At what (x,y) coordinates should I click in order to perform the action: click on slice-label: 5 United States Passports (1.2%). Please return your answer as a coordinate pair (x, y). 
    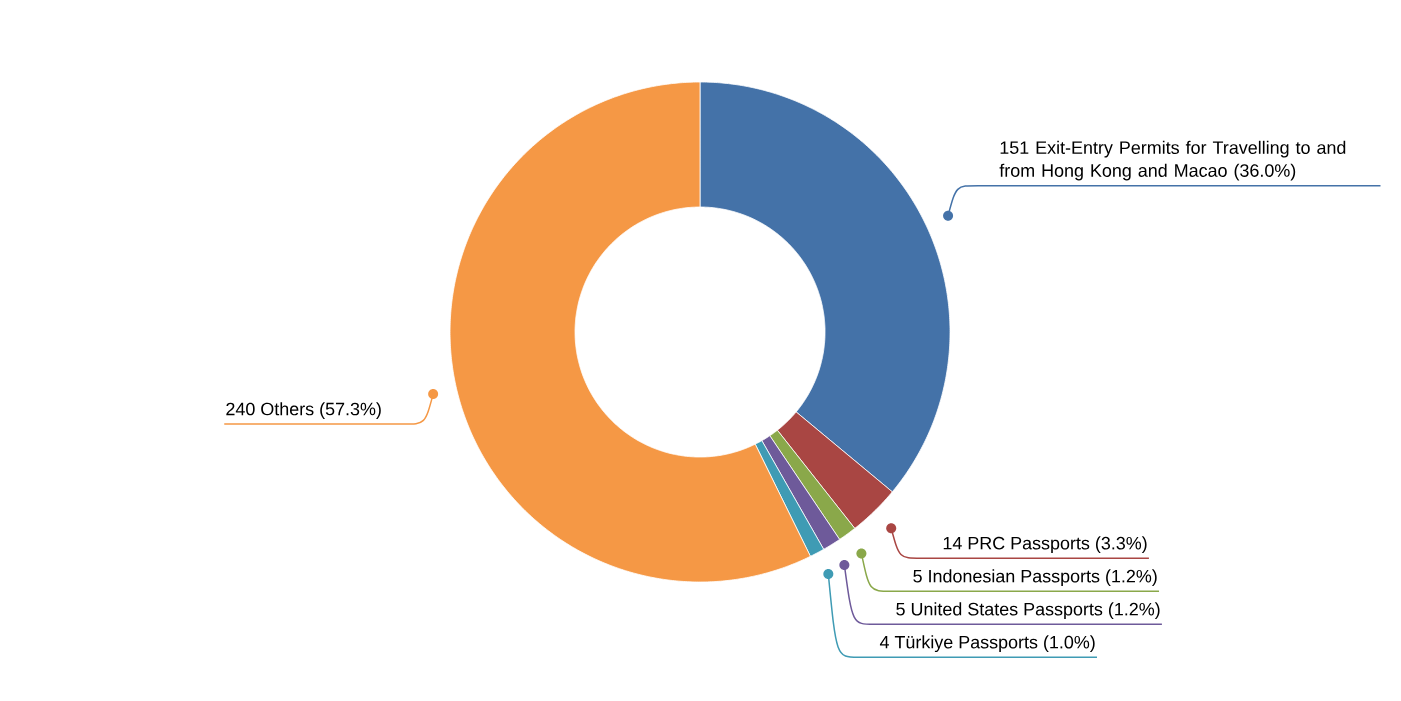
    Looking at the image, I should click on (1028, 611).